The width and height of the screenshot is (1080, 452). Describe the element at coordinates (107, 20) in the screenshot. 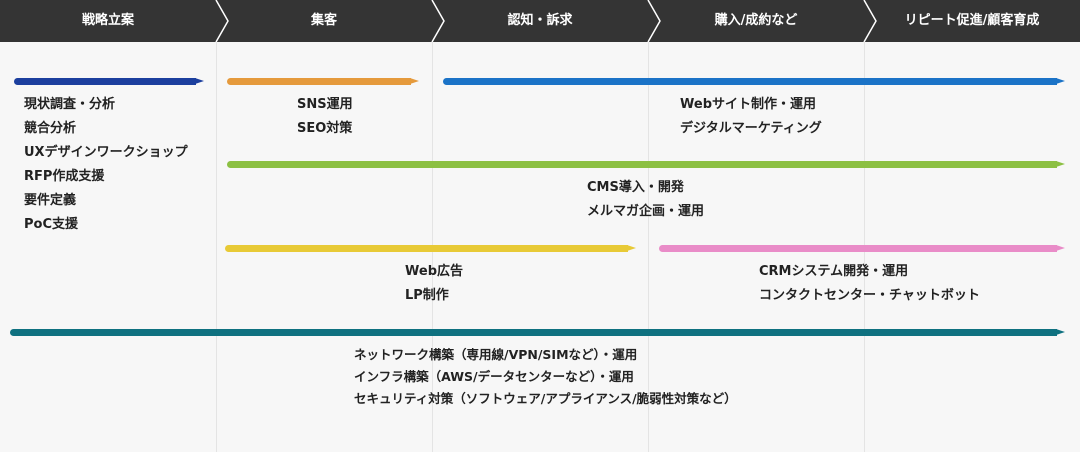

I see `stage-strategy: 戦略立案` at that location.